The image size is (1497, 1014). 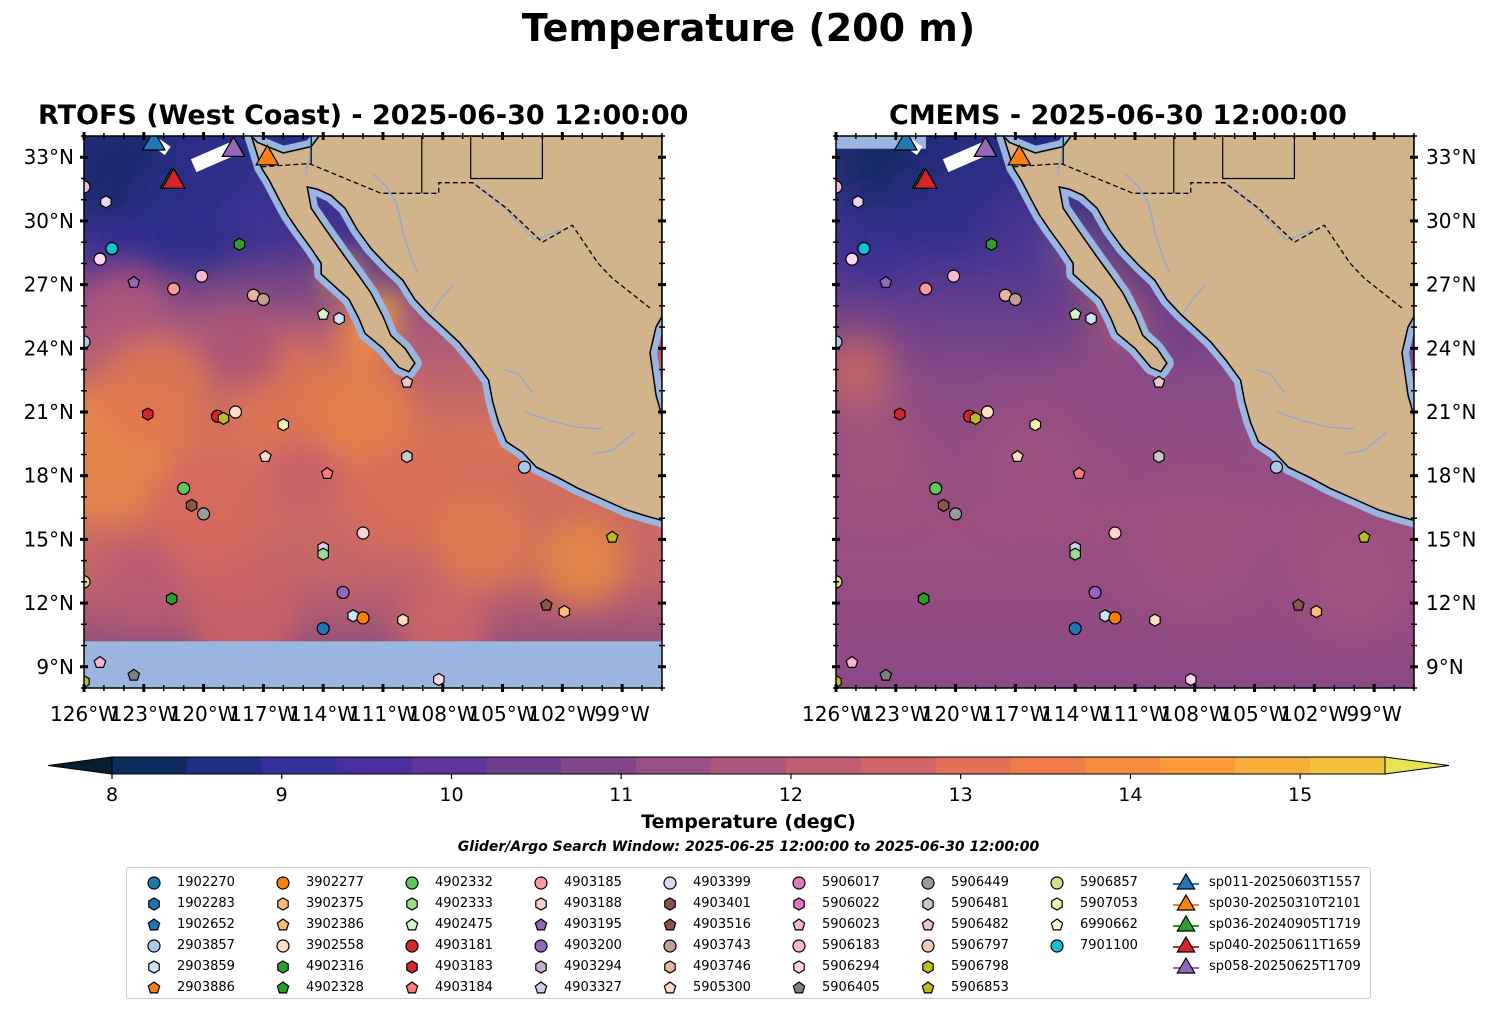 I want to click on river, so click(x=1315, y=420).